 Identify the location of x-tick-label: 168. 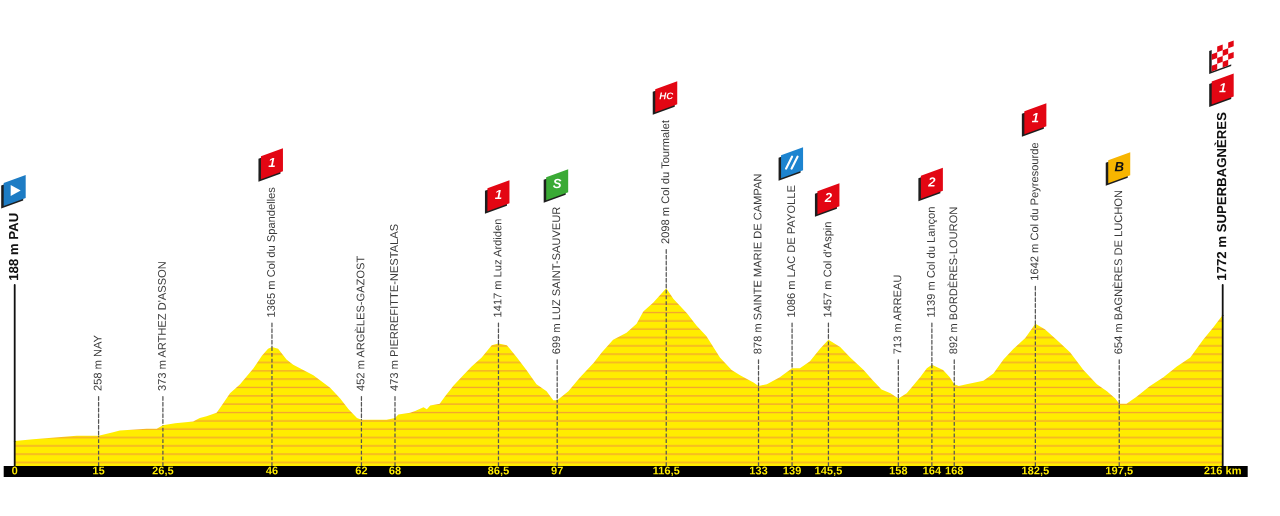
(954, 470).